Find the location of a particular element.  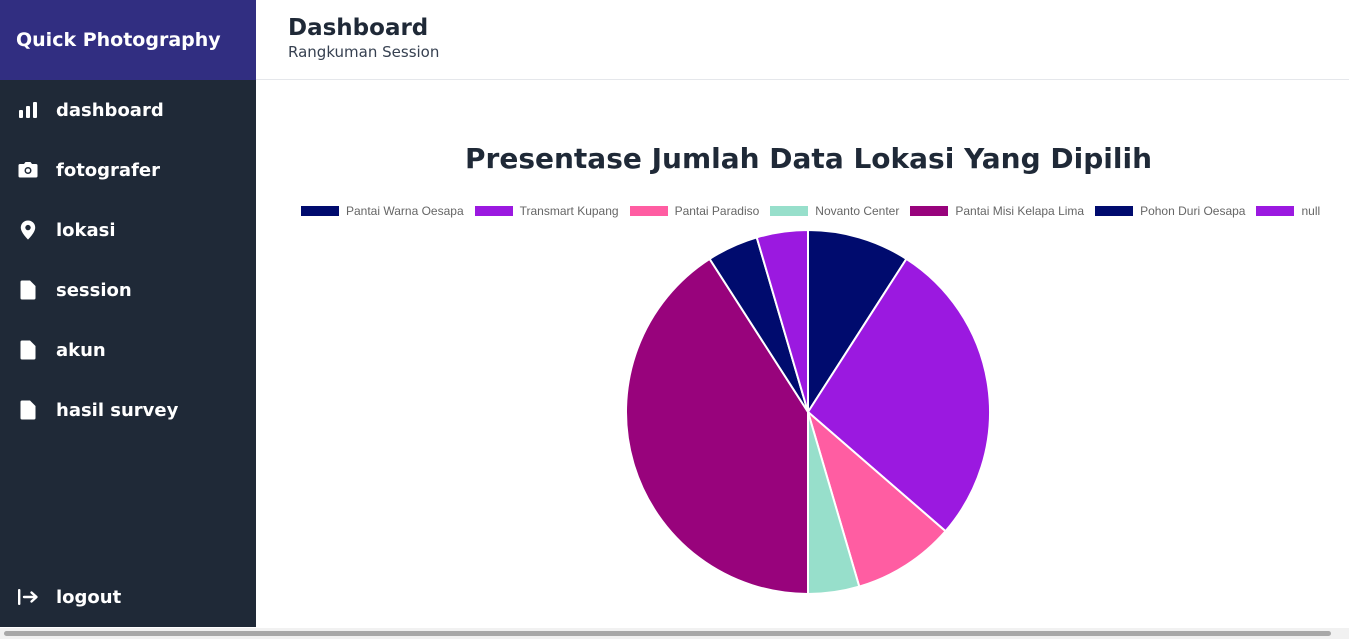

sidebar-nav: dashboard fotografer lokasi session akun is located at coordinates (128, 260).